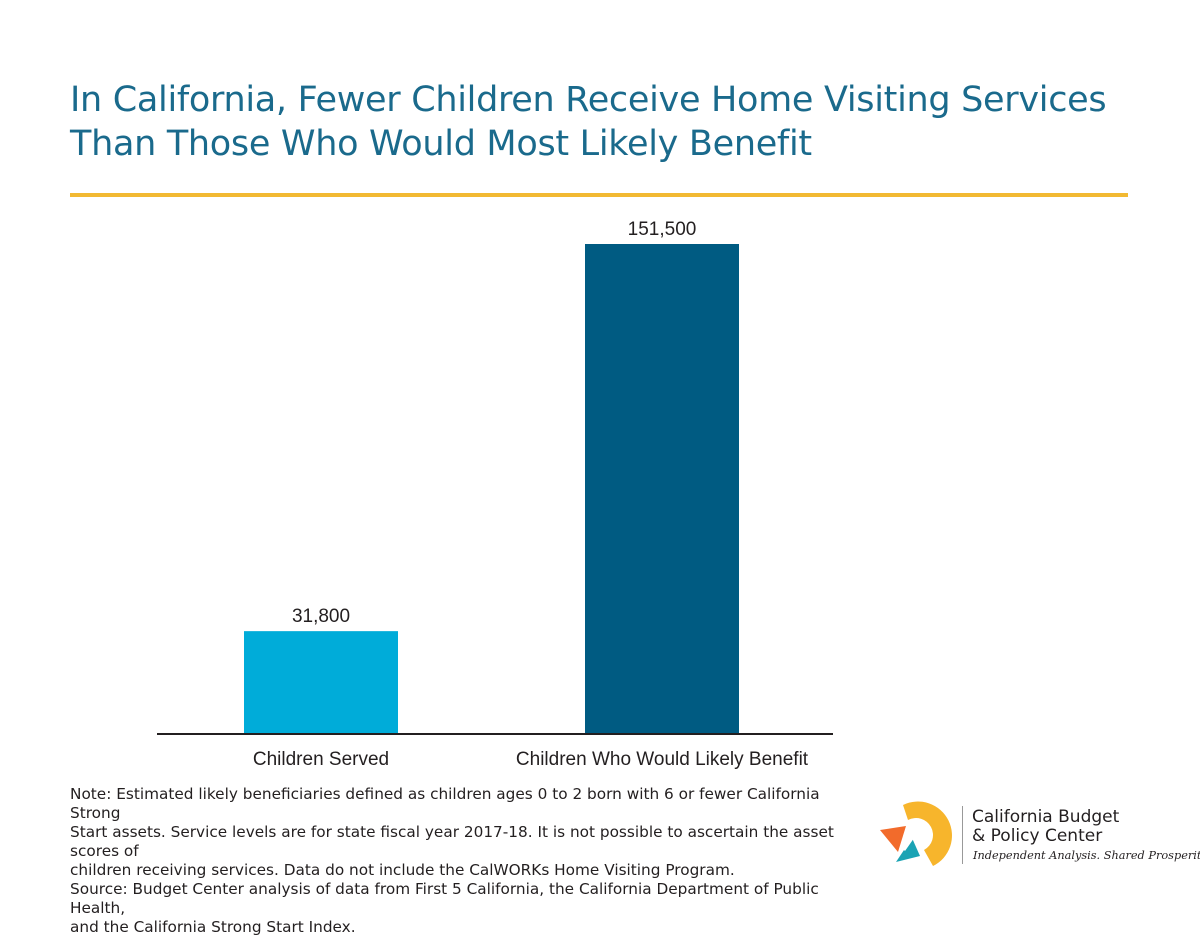  I want to click on logo-divider, so click(962, 835).